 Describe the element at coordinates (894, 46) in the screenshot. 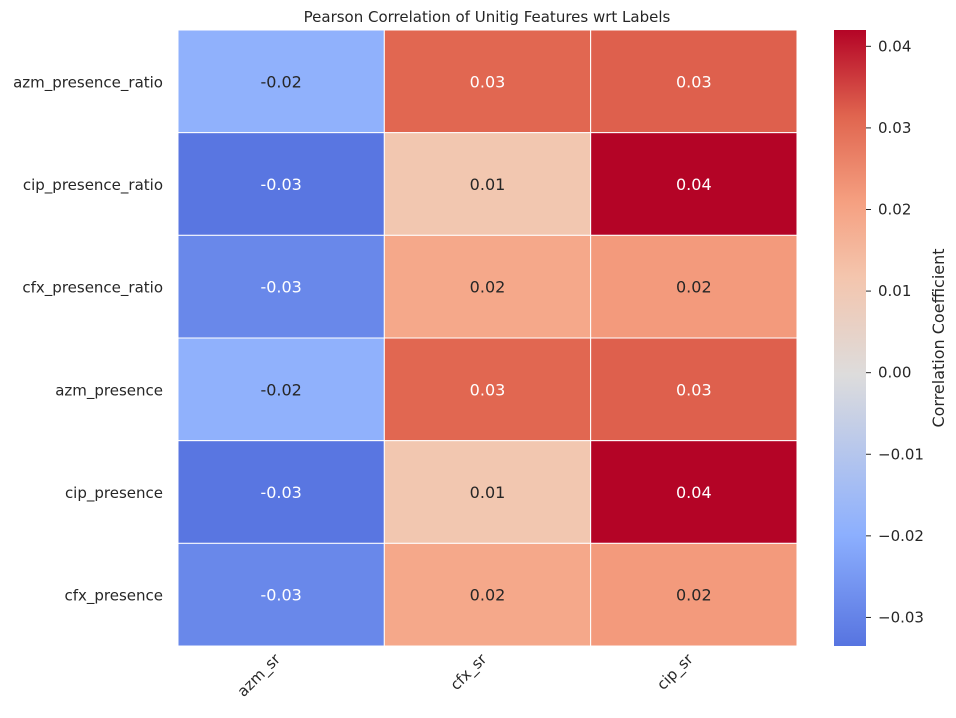

I see `colorbar-tick-label: 0.04` at that location.